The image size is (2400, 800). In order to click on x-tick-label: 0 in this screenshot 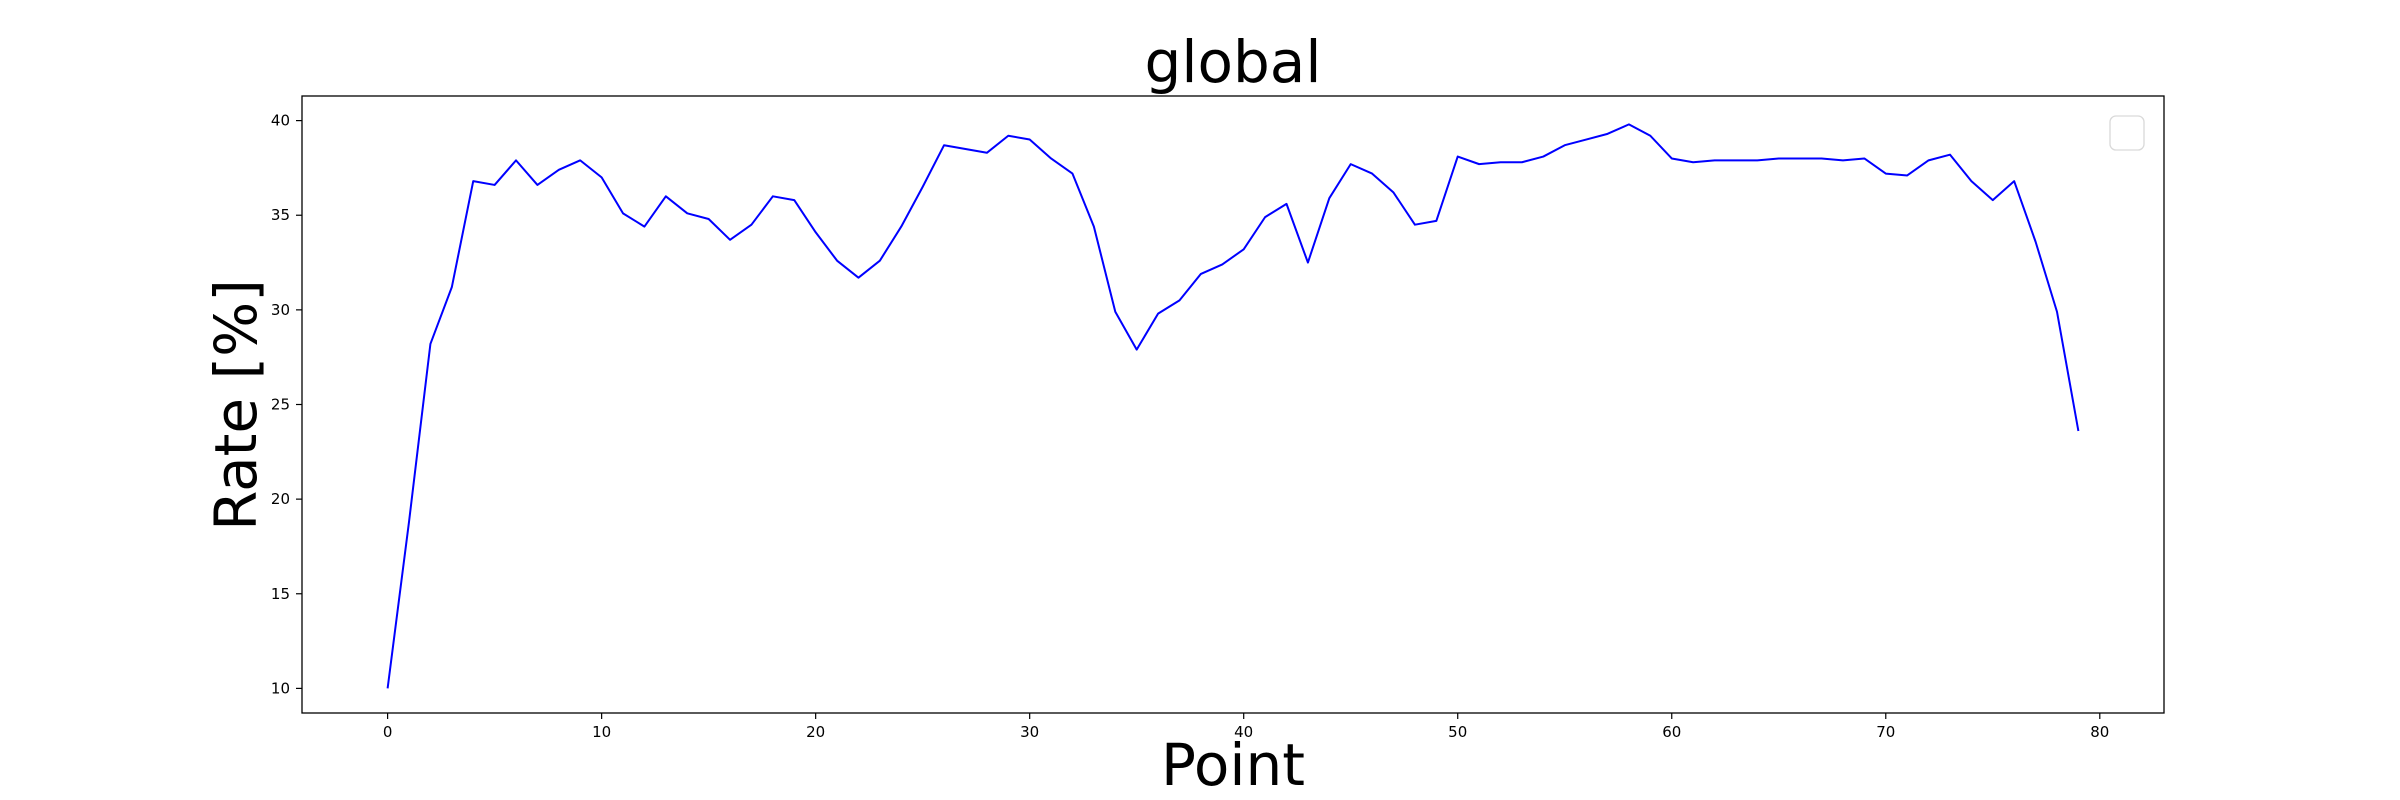, I will do `click(388, 732)`.